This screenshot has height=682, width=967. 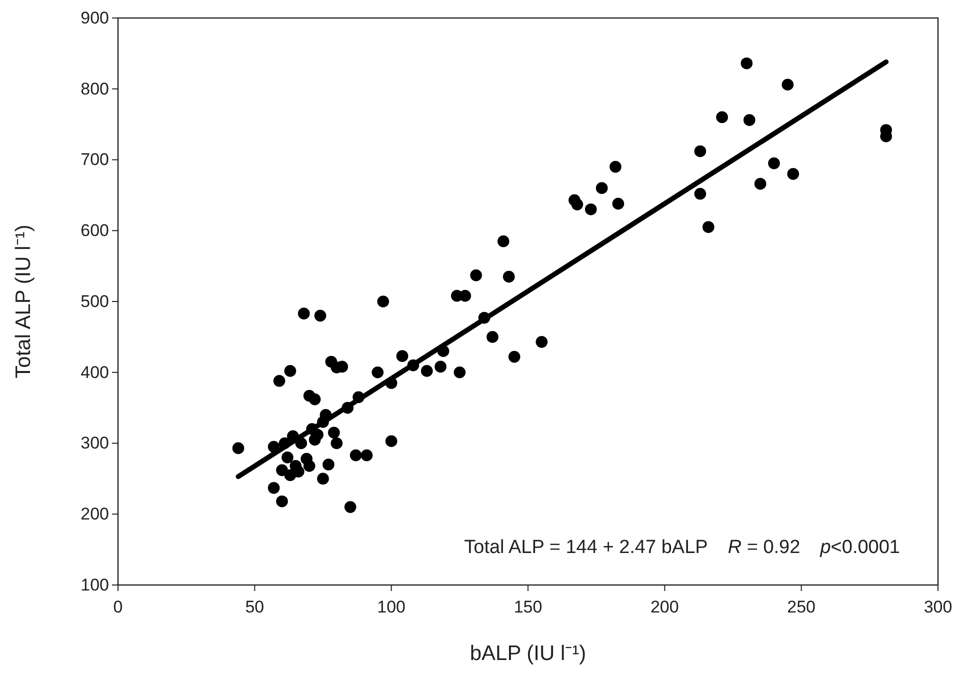 I want to click on y-tick-label: 300, so click(x=94, y=443).